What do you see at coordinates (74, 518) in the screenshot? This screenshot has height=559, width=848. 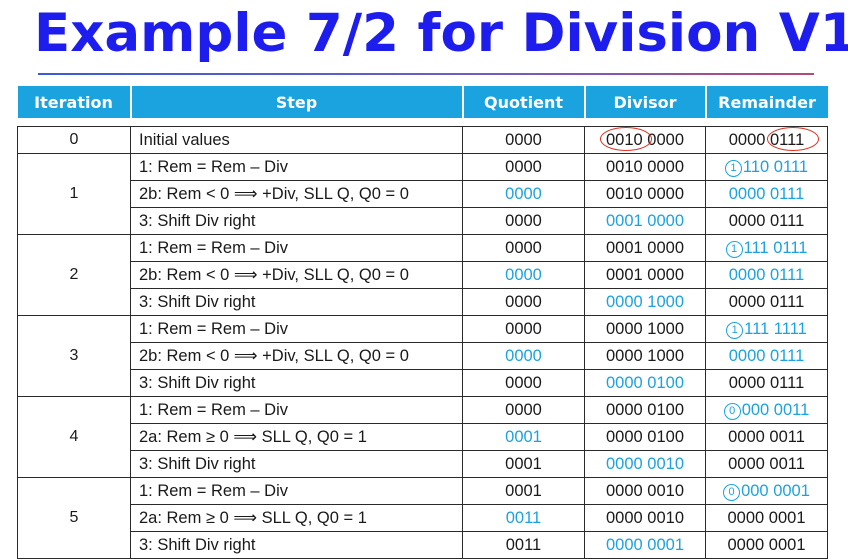 I see `cell-iteration: 5` at bounding box center [74, 518].